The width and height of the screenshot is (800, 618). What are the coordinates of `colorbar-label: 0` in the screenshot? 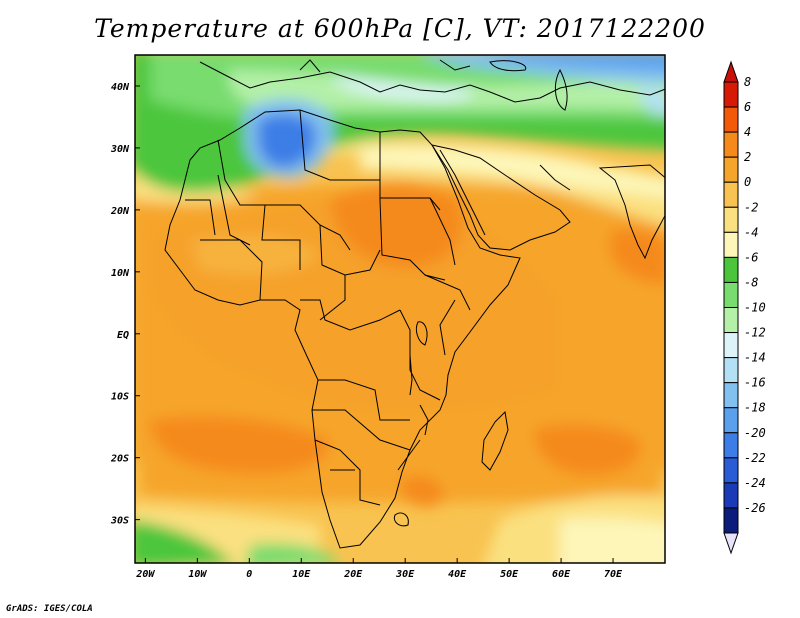 It's located at (747, 182).